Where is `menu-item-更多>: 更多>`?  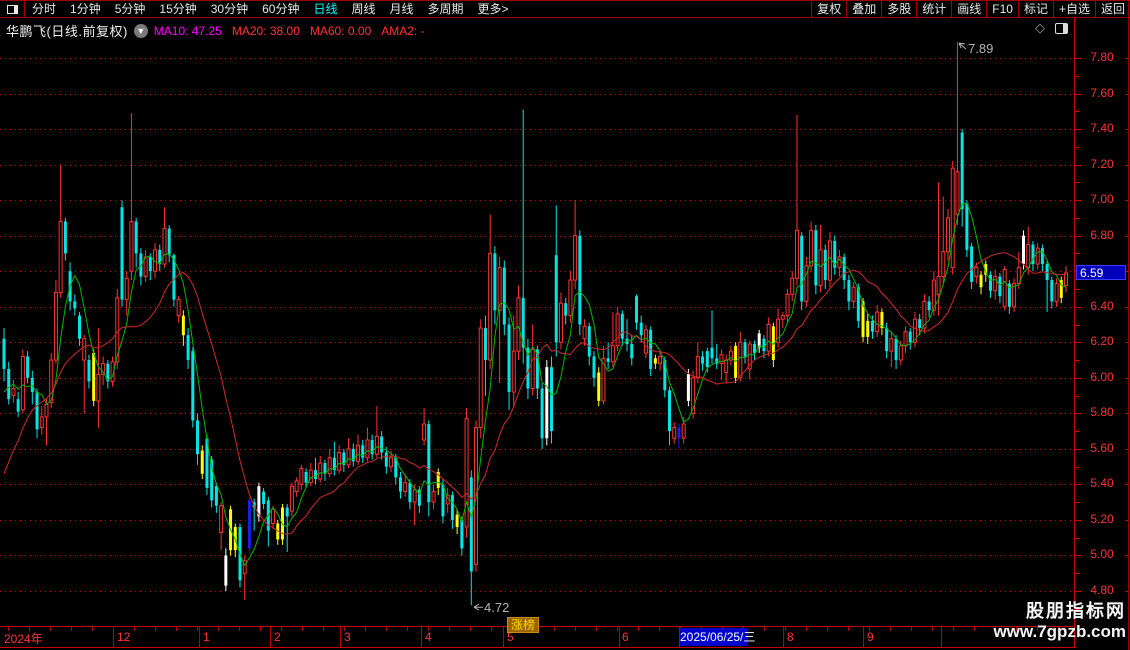 menu-item-更多>: 更多> is located at coordinates (493, 9).